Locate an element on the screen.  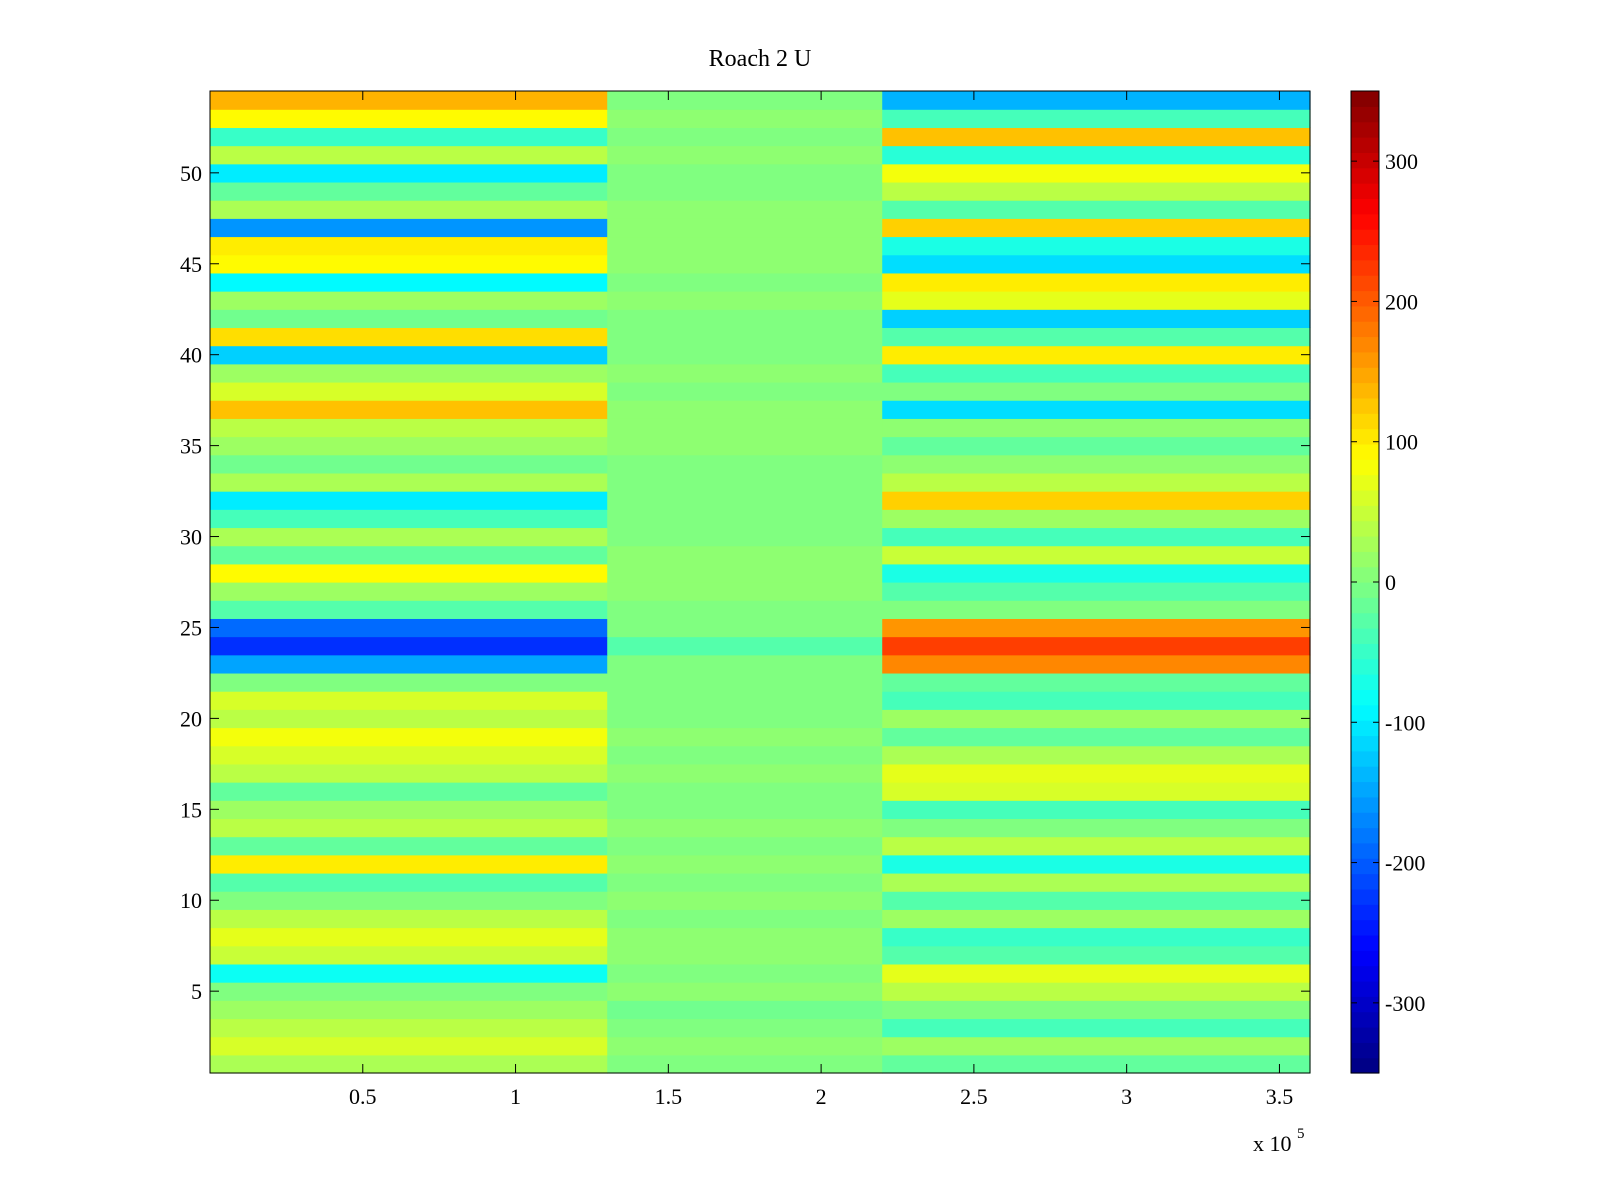
y-tick-label: 5 is located at coordinates (196, 991).